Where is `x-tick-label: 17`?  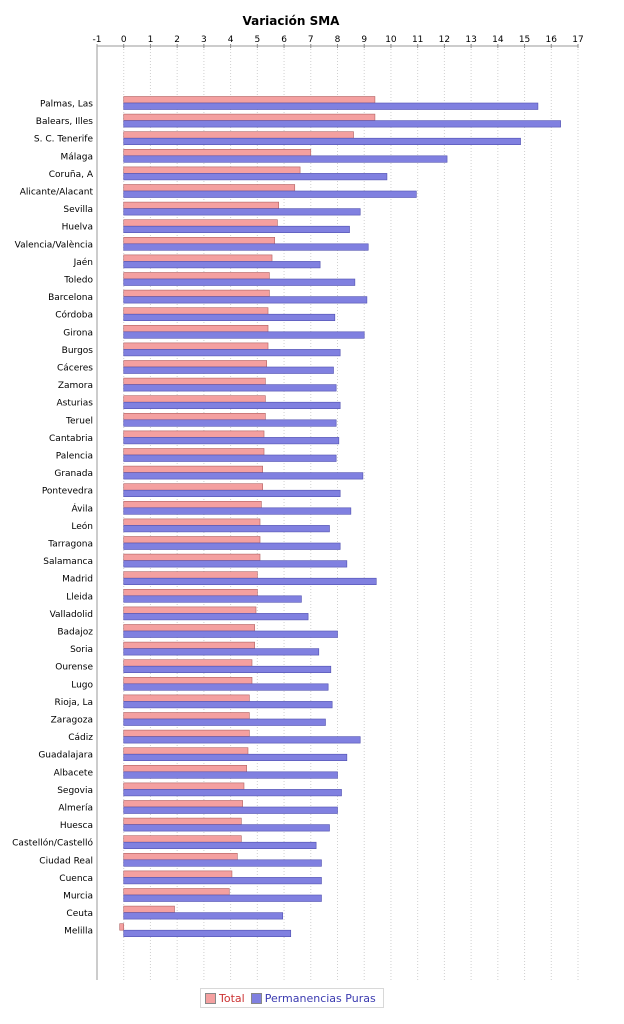
x-tick-label: 17 is located at coordinates (577, 40).